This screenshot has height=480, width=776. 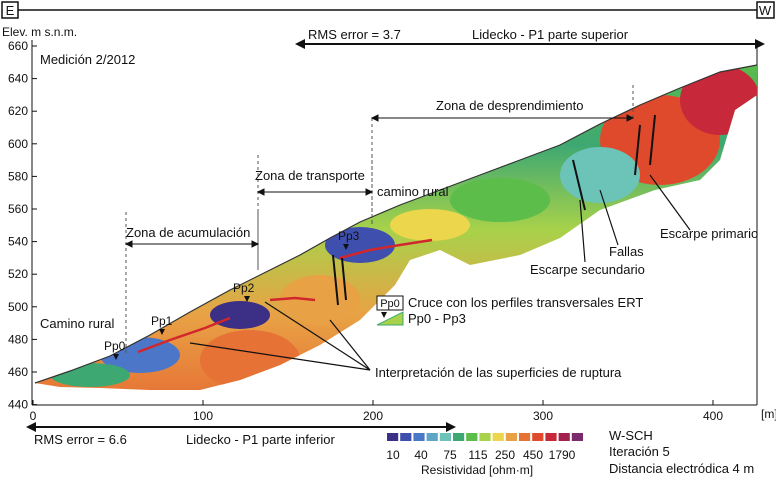 What do you see at coordinates (768, 414) in the screenshot?
I see `x-axis-unit: [m]` at bounding box center [768, 414].